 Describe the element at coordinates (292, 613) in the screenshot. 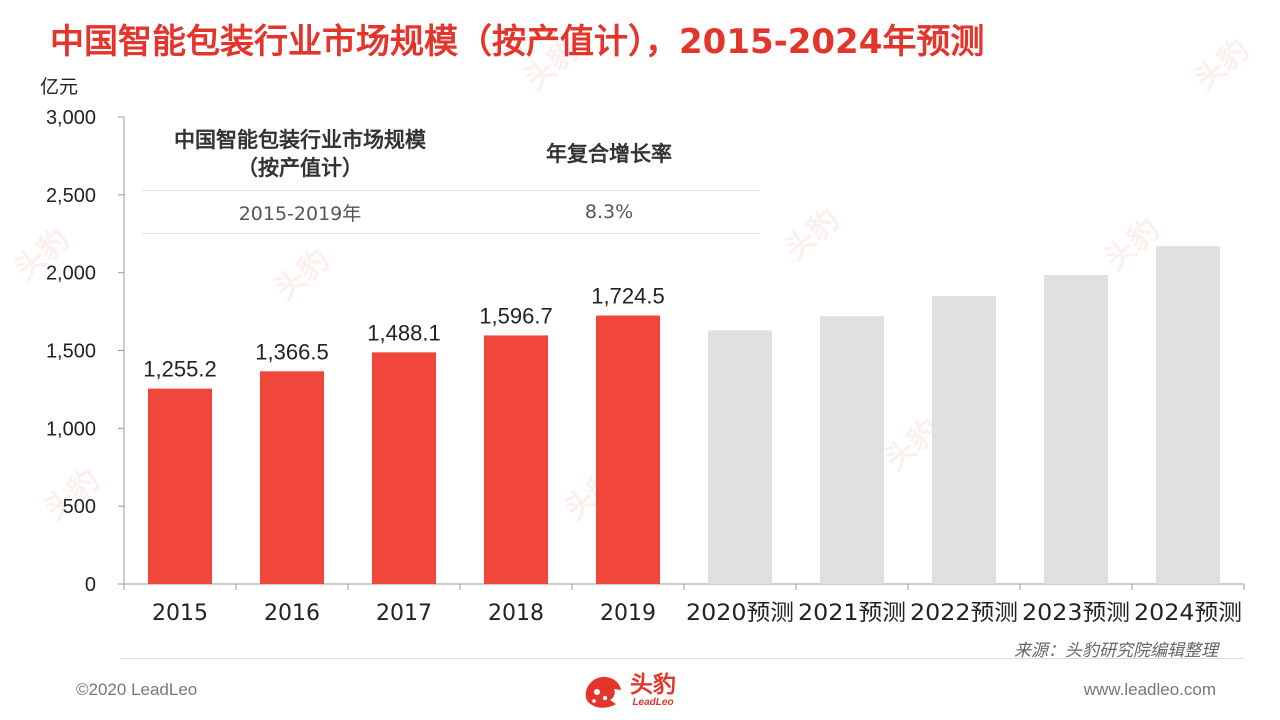

I see `x-category-label: 2016` at that location.